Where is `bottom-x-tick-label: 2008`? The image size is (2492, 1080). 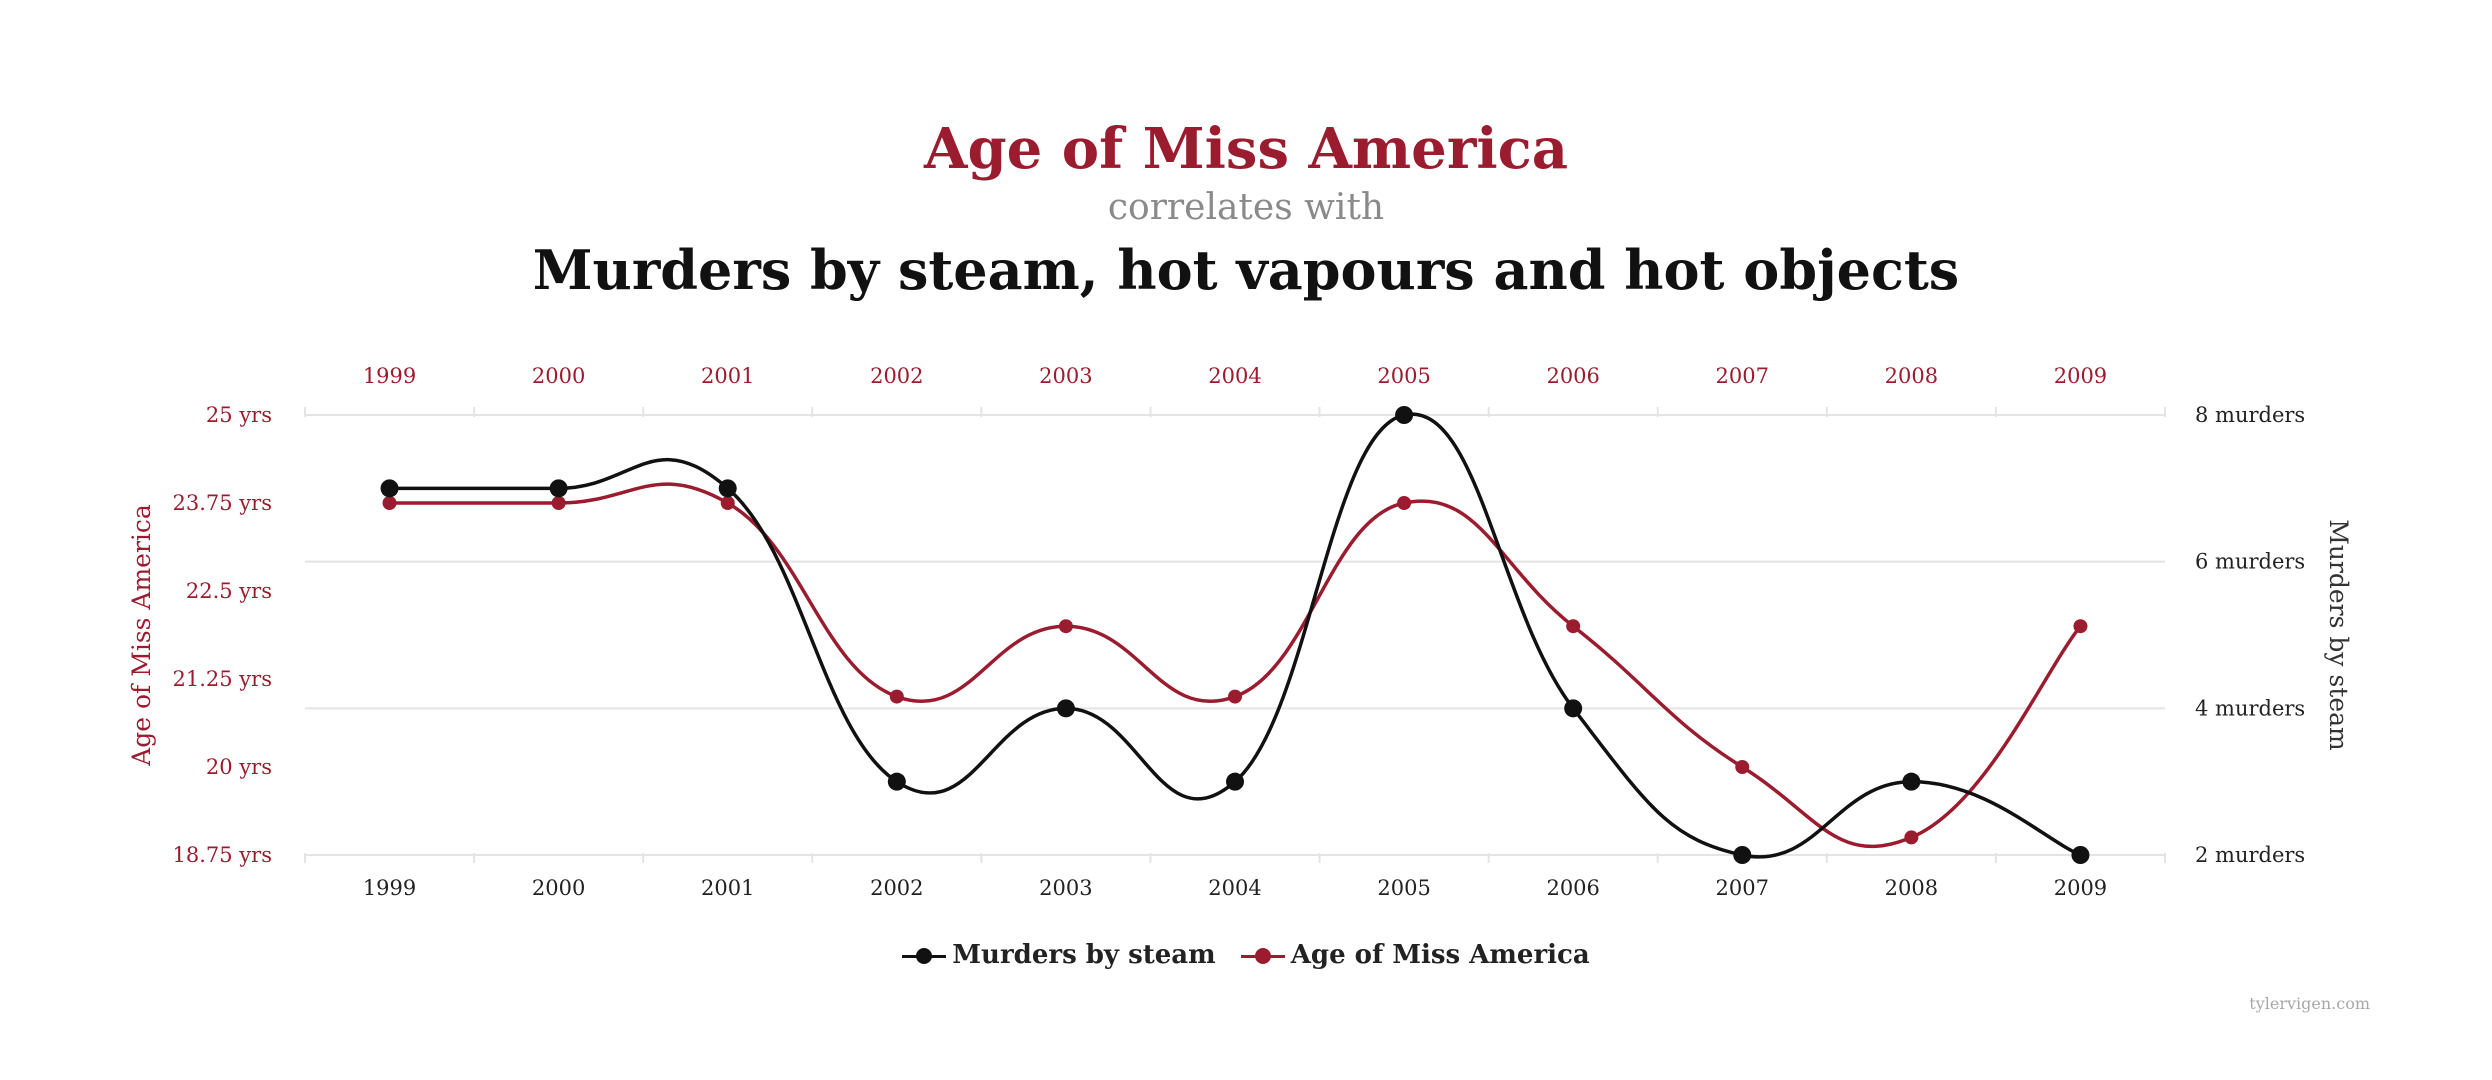
bottom-x-tick-label: 2008 is located at coordinates (1911, 888).